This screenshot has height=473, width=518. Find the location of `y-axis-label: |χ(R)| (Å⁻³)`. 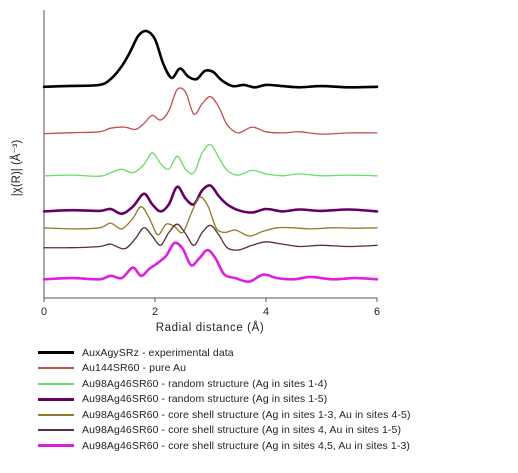

y-axis-label: |χ(R)| (Å⁻³) is located at coordinates (16, 168).